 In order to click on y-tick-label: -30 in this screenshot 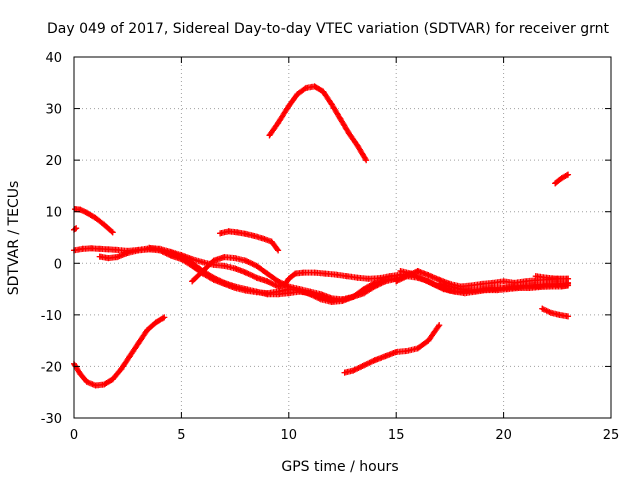, I will do `click(51, 419)`.